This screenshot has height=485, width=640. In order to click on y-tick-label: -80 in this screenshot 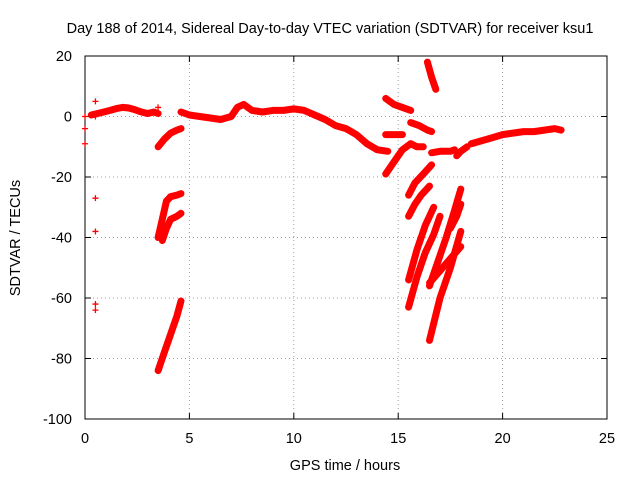, I will do `click(61, 360)`.